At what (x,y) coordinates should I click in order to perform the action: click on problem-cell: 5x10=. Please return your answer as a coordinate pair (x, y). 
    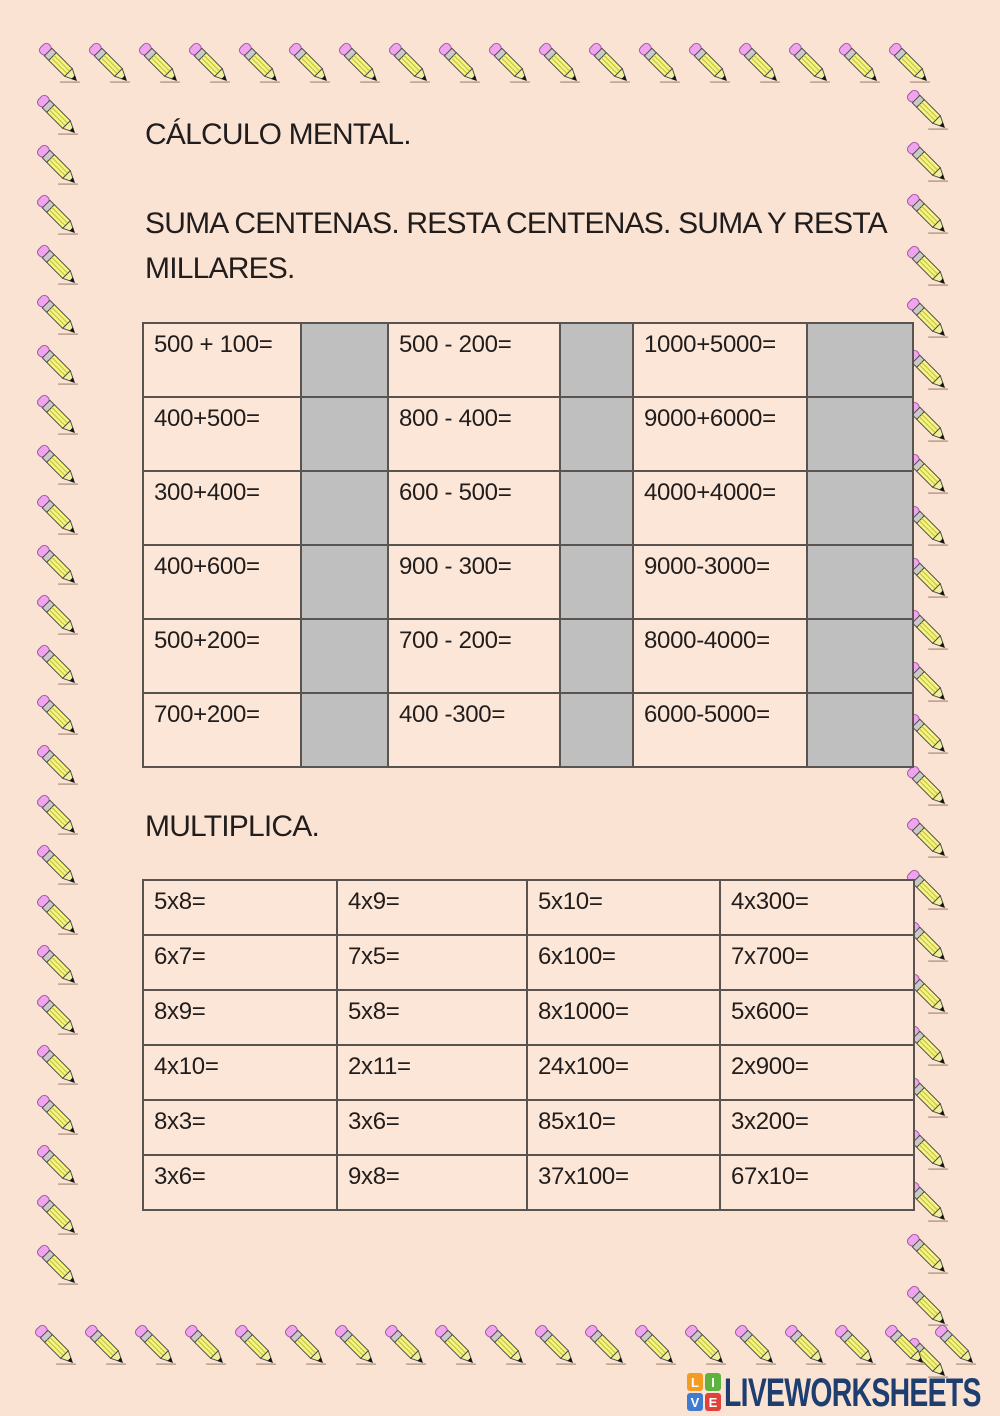
    Looking at the image, I should click on (623, 907).